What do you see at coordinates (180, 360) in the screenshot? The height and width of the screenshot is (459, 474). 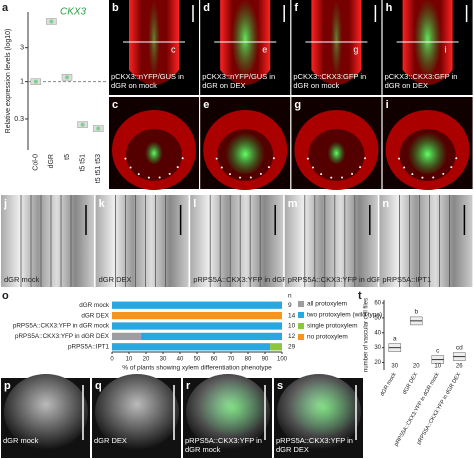 I see `x-tick-label: 40` at bounding box center [180, 360].